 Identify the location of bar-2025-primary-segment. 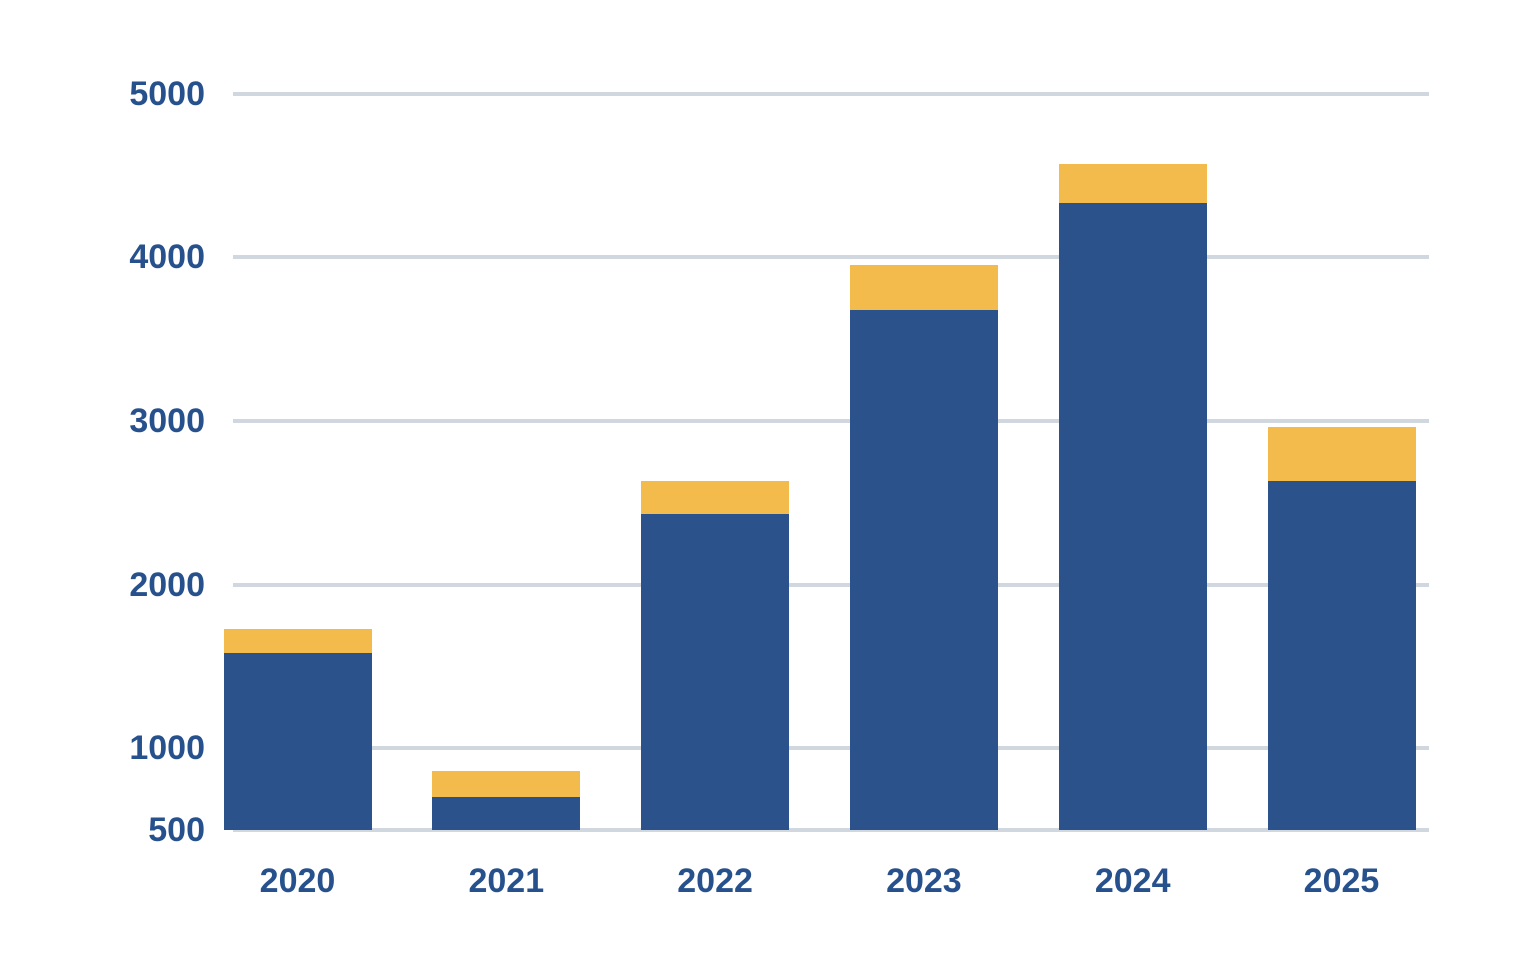
(1341, 655).